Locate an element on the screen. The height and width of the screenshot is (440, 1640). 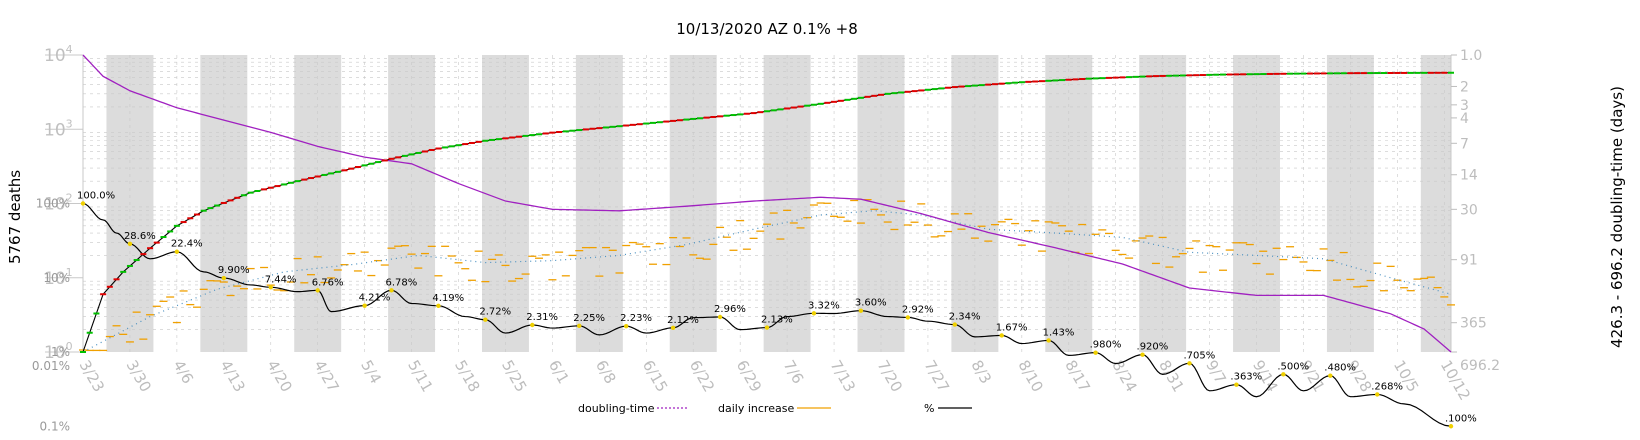
y-tick-label: 10¹ is located at coordinates (58, 277).